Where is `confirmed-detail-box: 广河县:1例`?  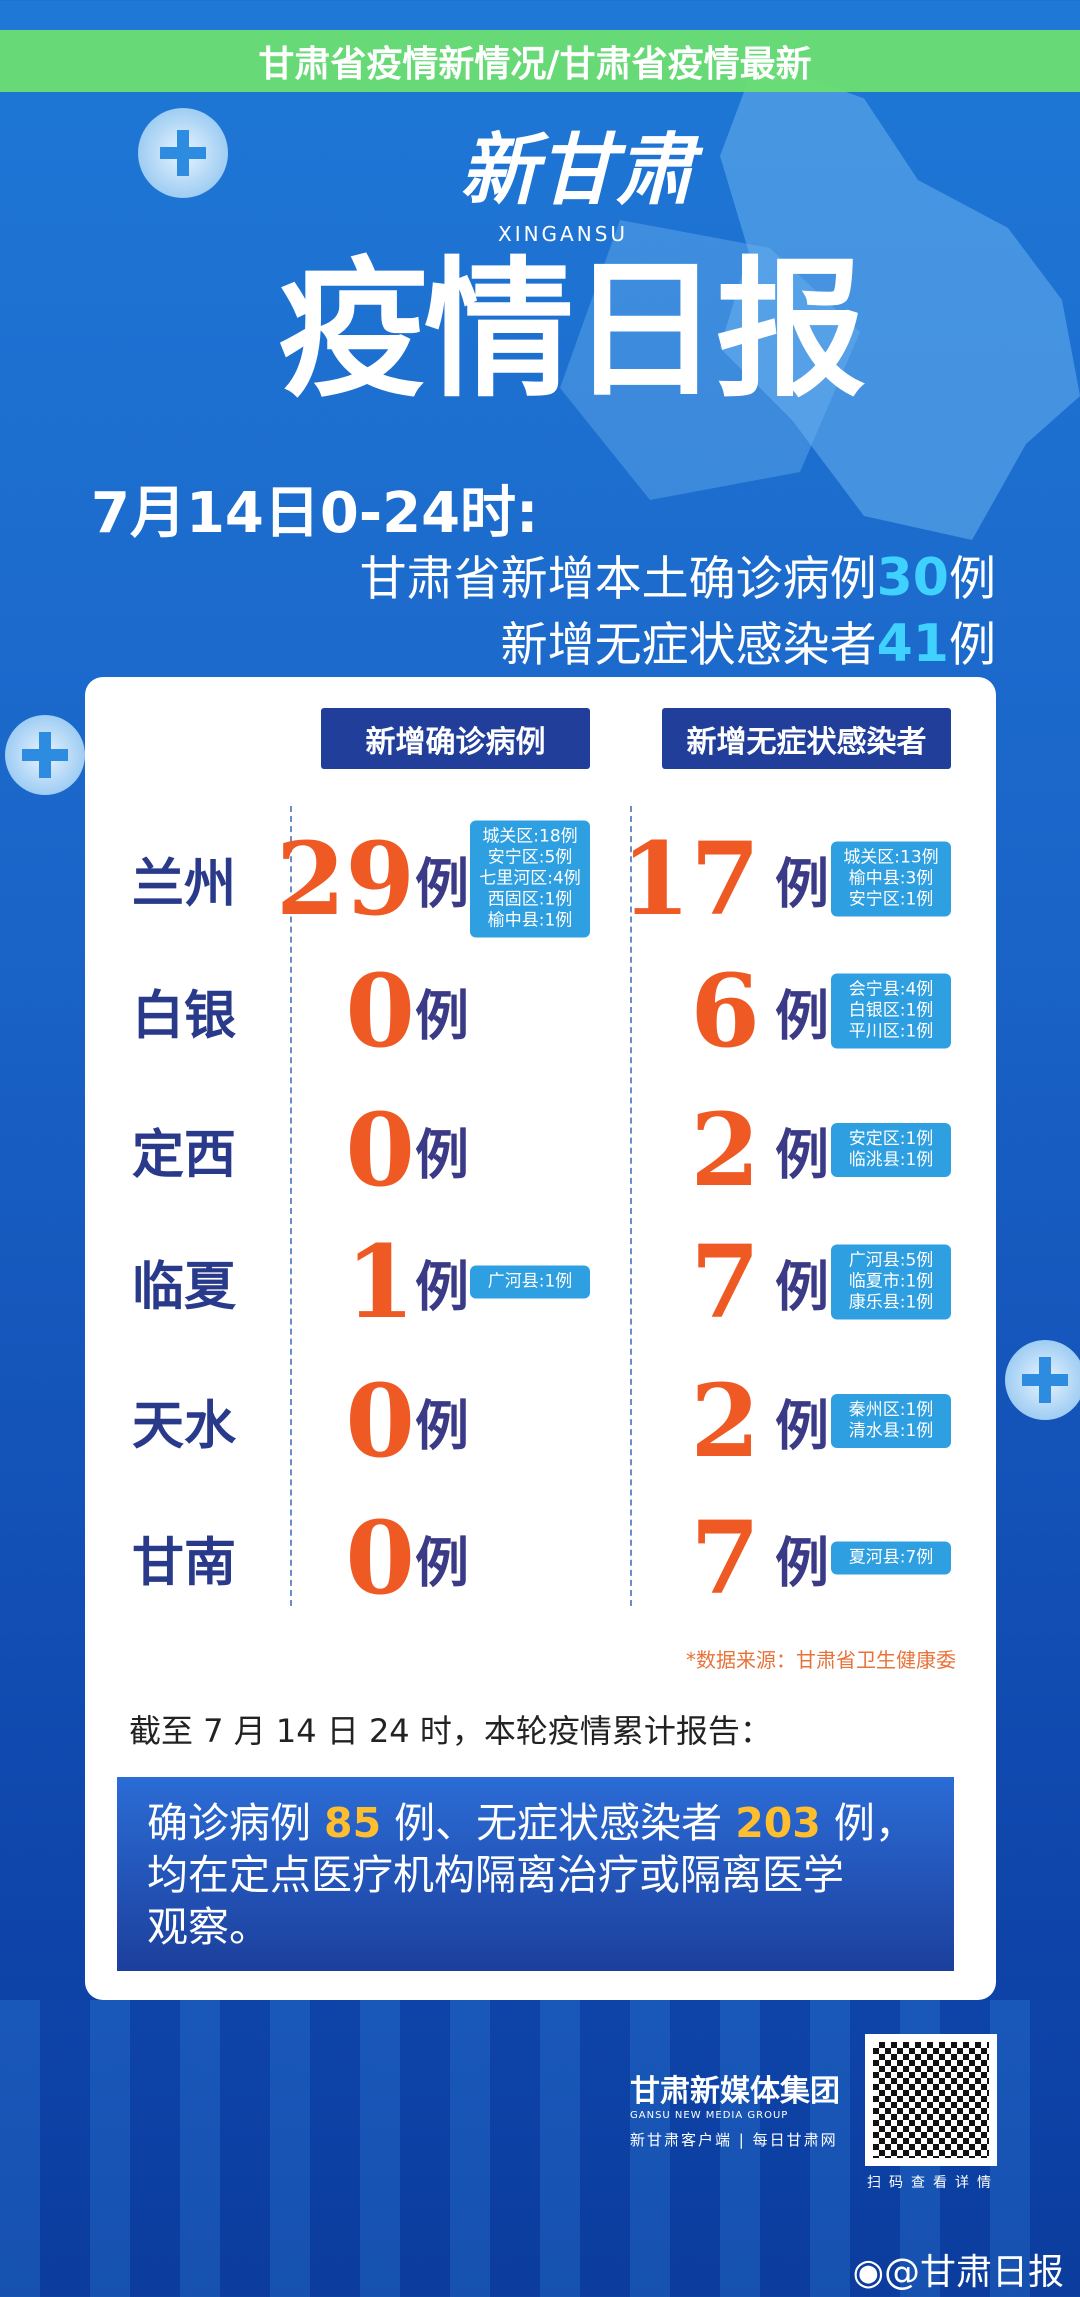
confirmed-detail-box: 广河县:1例 is located at coordinates (530, 1282).